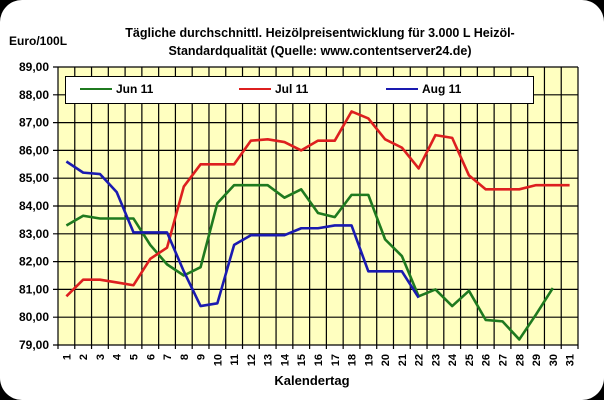 The image size is (604, 400). What do you see at coordinates (312, 380) in the screenshot?
I see `x-axis-label: Kalendertag` at bounding box center [312, 380].